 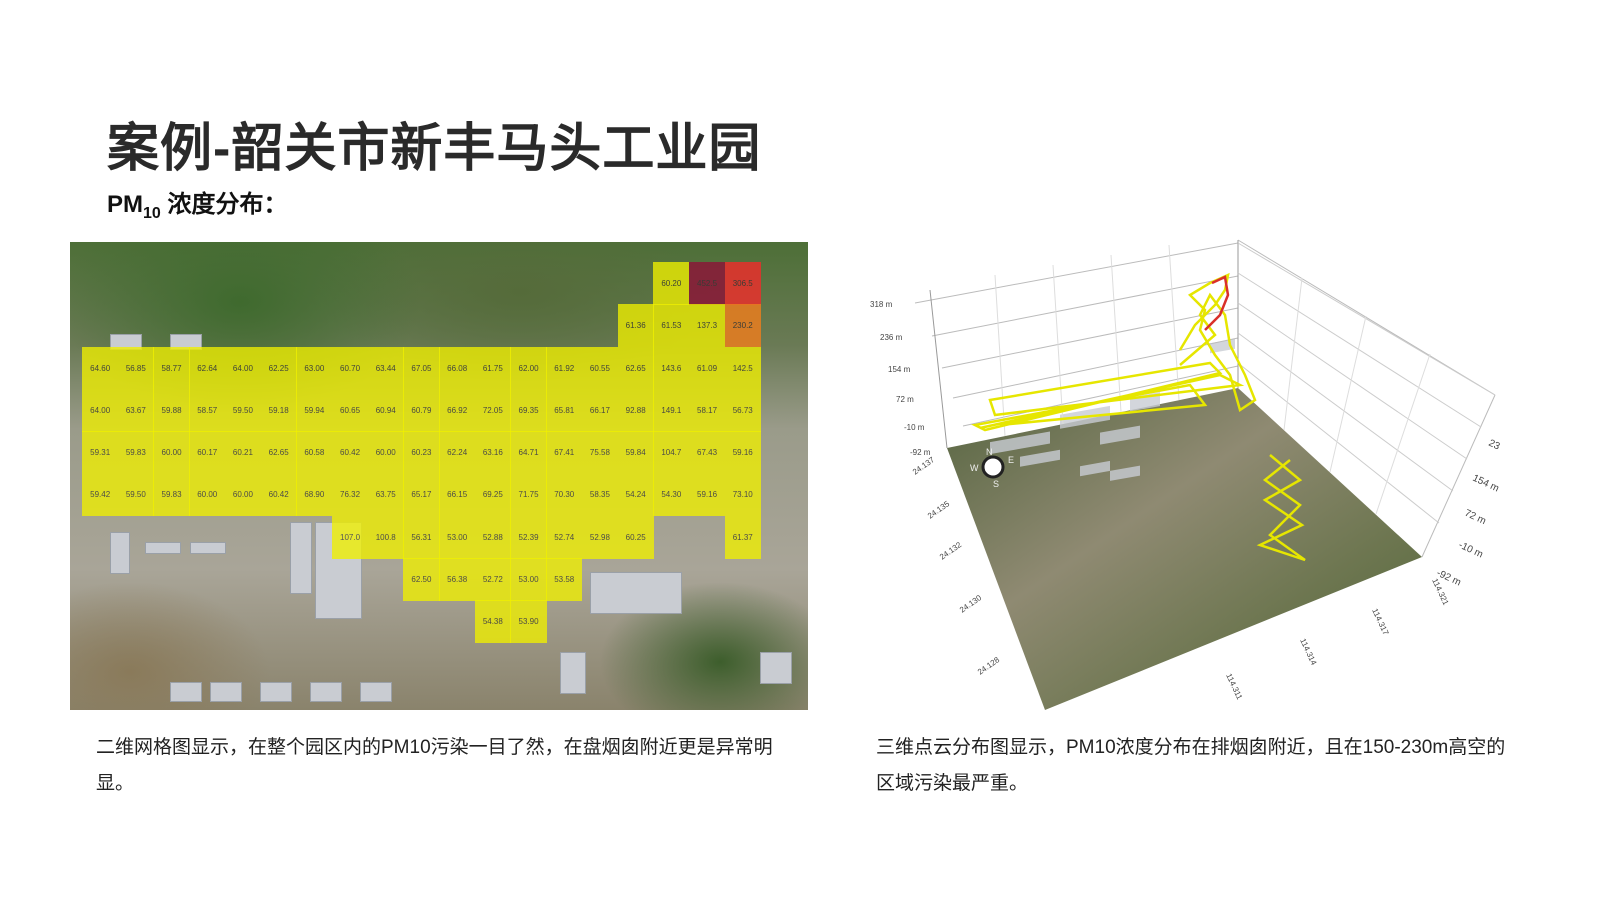 What do you see at coordinates (914, 427) in the screenshot?
I see `z-tick-left: -10 m` at bounding box center [914, 427].